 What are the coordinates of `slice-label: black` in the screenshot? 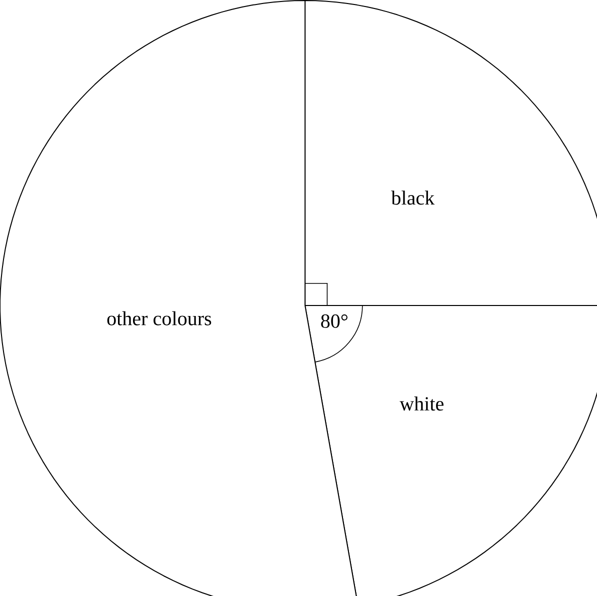 It's located at (413, 197).